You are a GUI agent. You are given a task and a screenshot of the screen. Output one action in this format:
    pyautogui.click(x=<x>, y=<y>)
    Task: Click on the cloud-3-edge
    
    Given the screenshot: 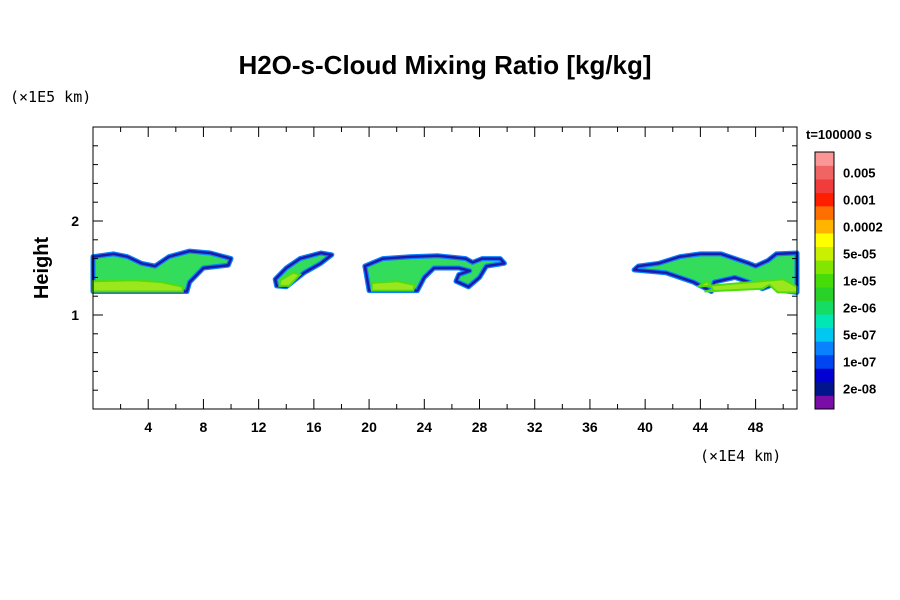 What is the action you would take?
    pyautogui.click(x=434, y=273)
    